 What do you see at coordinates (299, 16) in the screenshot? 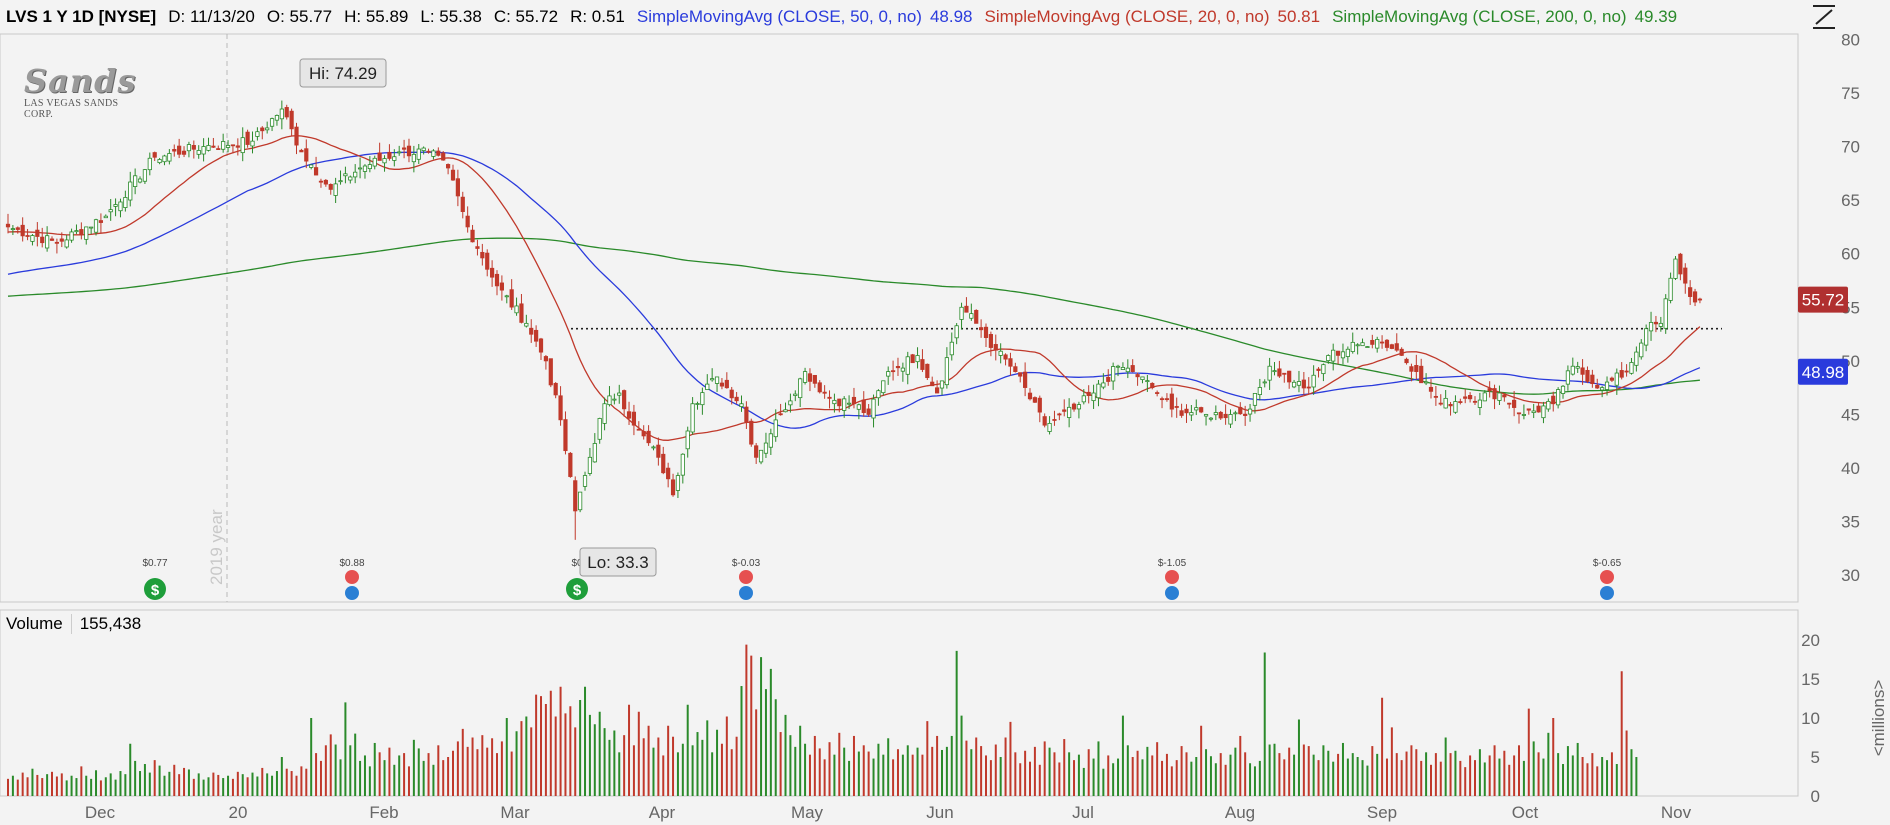
I see `open-readout: O: 55.77` at bounding box center [299, 16].